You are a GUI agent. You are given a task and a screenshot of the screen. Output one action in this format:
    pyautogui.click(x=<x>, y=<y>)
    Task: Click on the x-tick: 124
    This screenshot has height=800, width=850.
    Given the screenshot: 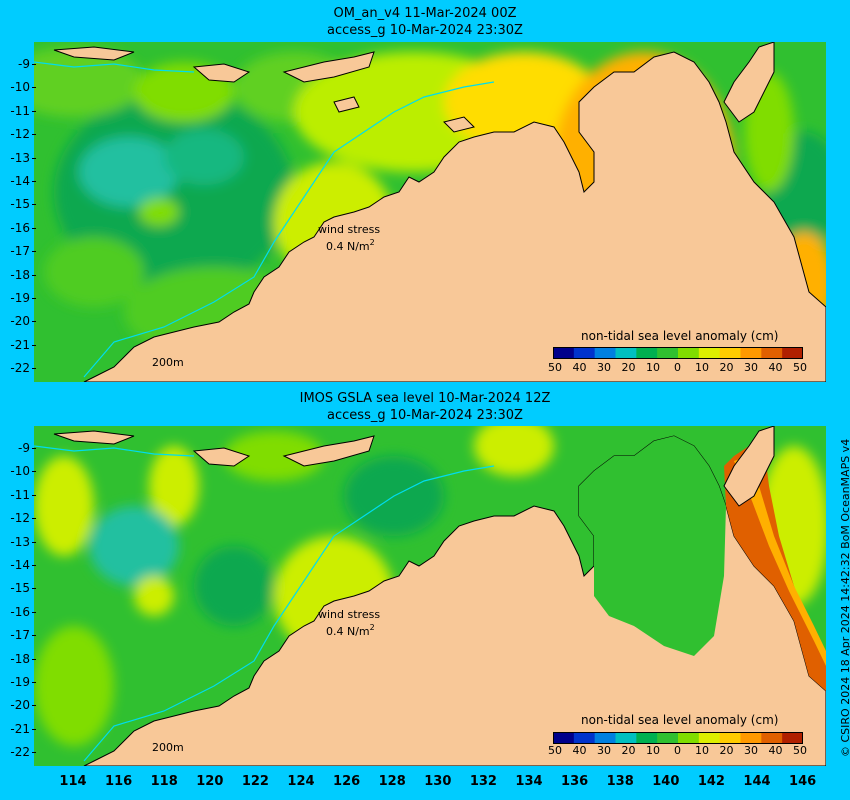 What is the action you would take?
    pyautogui.click(x=301, y=781)
    